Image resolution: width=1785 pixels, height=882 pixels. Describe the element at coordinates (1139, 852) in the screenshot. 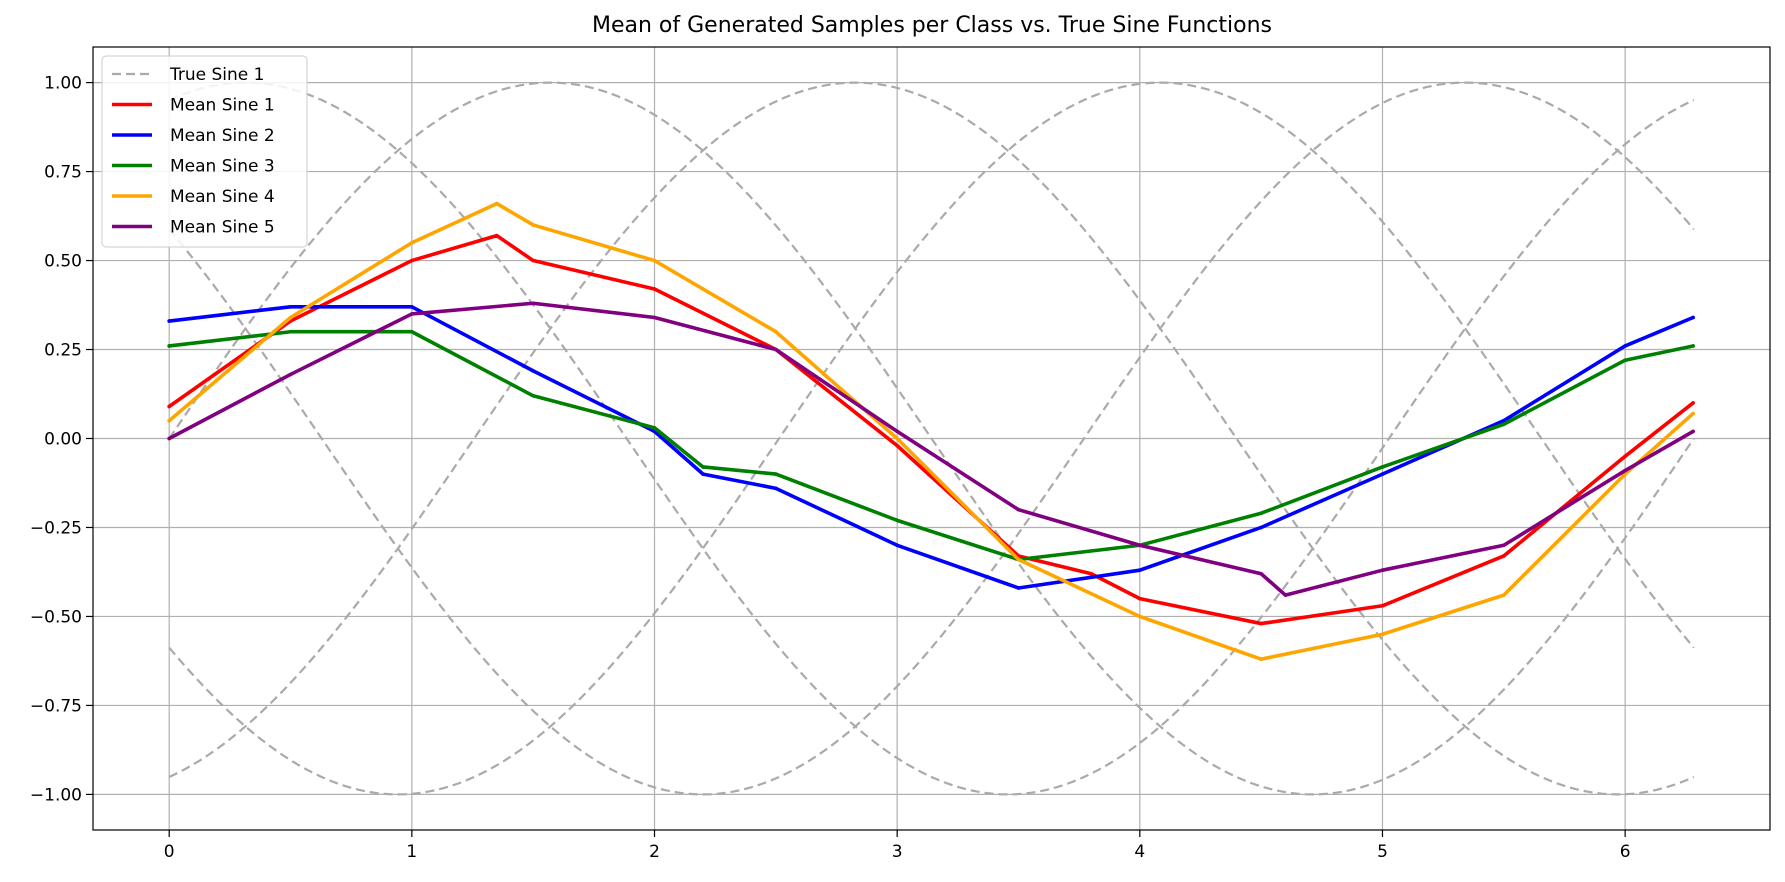

I see `x-tick-label-4: 4` at that location.